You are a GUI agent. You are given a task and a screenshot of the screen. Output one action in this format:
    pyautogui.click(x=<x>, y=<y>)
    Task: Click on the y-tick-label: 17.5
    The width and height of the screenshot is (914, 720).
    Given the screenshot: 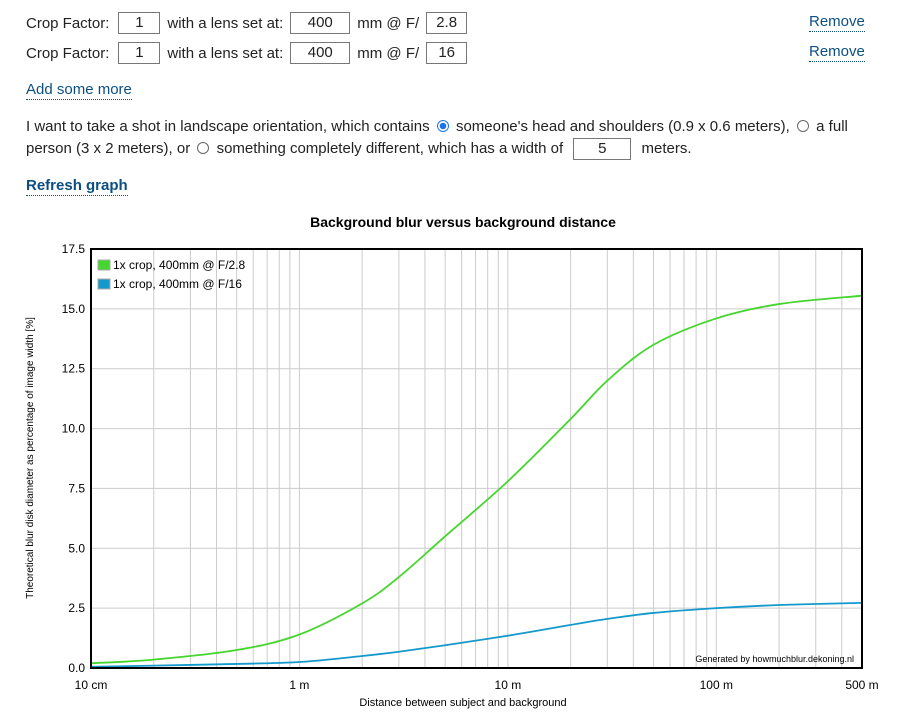 What is the action you would take?
    pyautogui.click(x=74, y=249)
    